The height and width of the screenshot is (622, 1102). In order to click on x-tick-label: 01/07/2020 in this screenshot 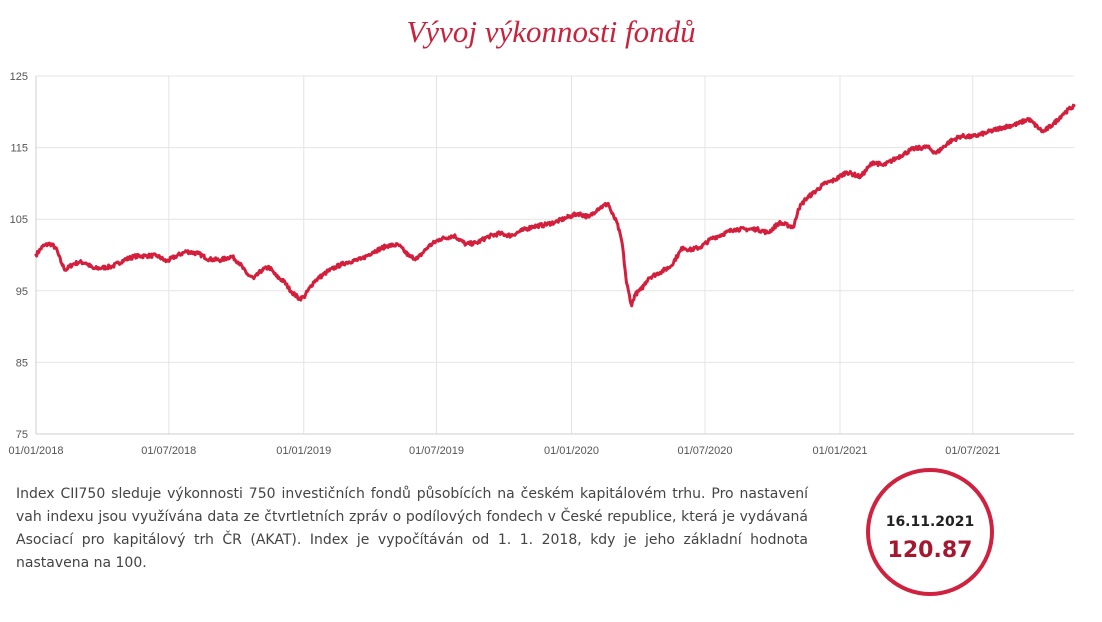, I will do `click(704, 451)`.